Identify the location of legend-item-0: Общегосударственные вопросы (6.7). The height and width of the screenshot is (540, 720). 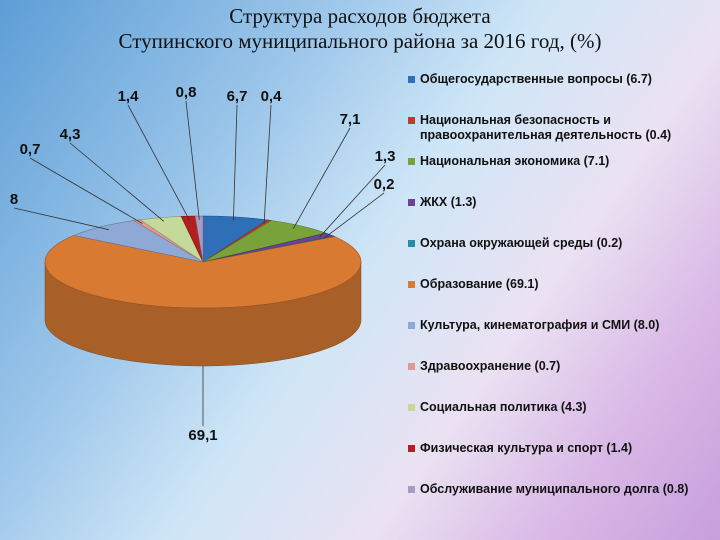
(561, 92).